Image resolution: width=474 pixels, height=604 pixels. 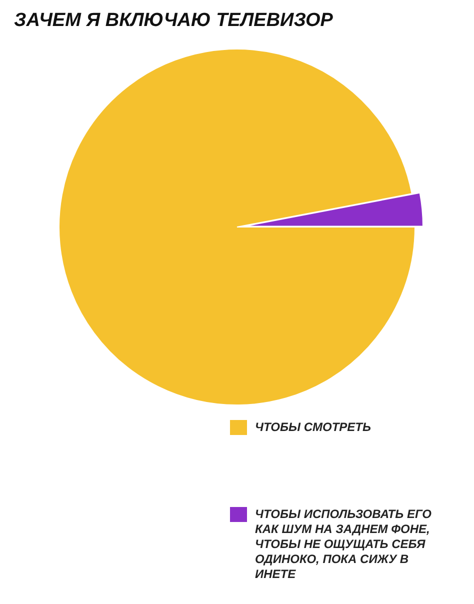 I want to click on chart-title: ЗАЧЕМ Я ВКЛЮЧАЮ ТЕЛЕВИЗОР, so click(x=173, y=21).